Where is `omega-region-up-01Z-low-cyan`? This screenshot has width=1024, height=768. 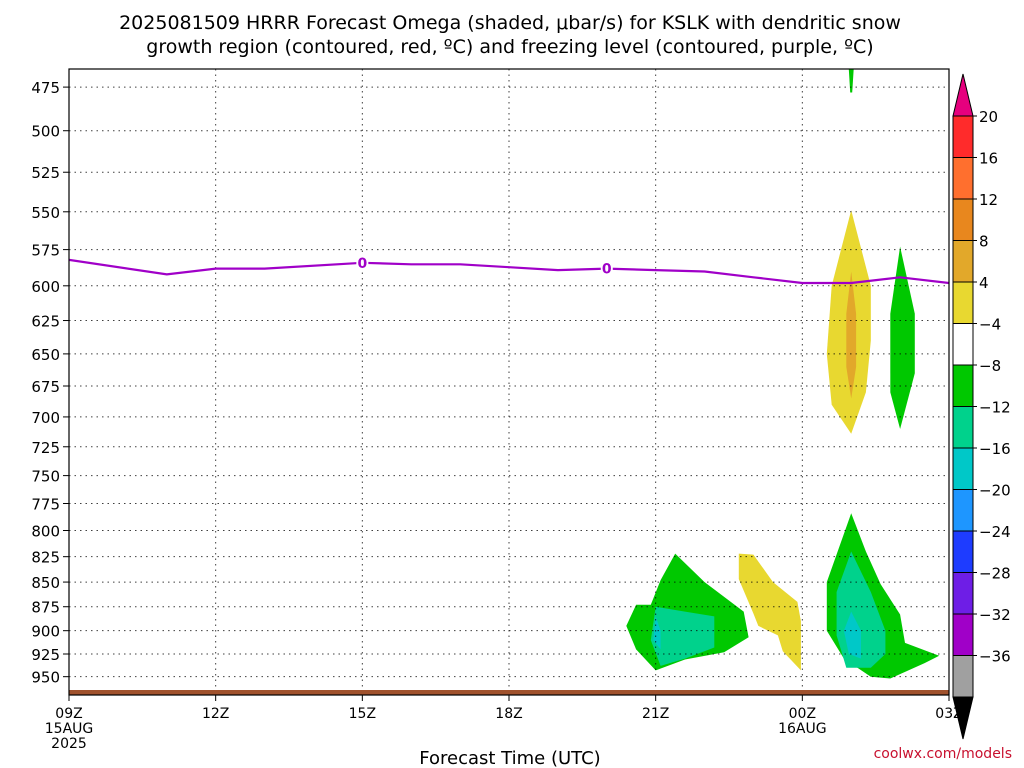 omega-region-up-01Z-low-cyan is located at coordinates (852, 635).